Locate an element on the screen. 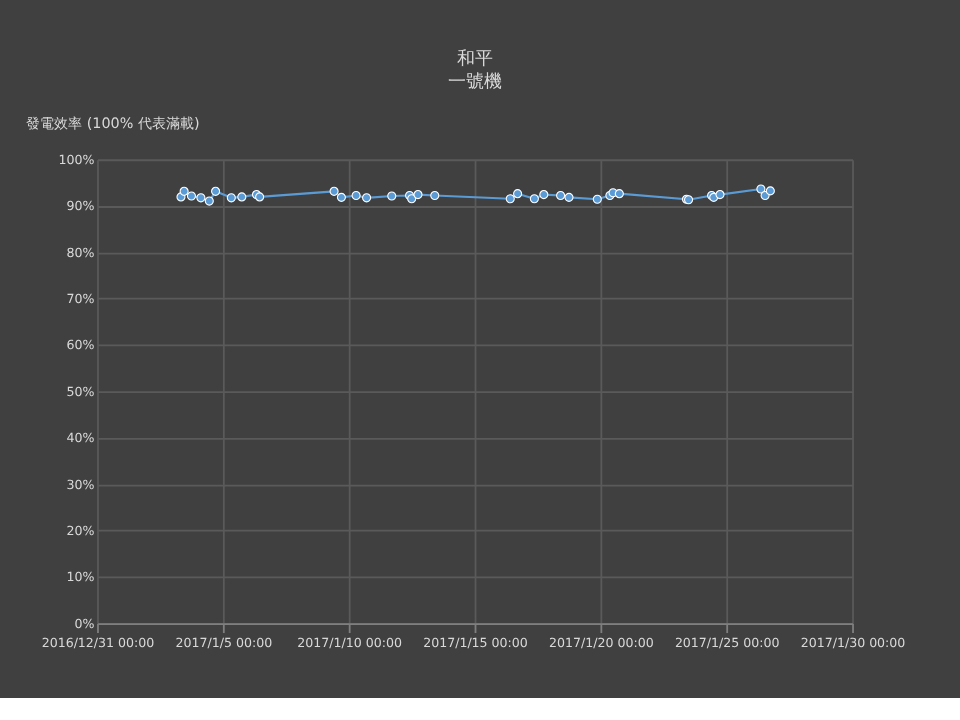 This screenshot has height=720, width=960. chart-title: 和平 is located at coordinates (474, 59).